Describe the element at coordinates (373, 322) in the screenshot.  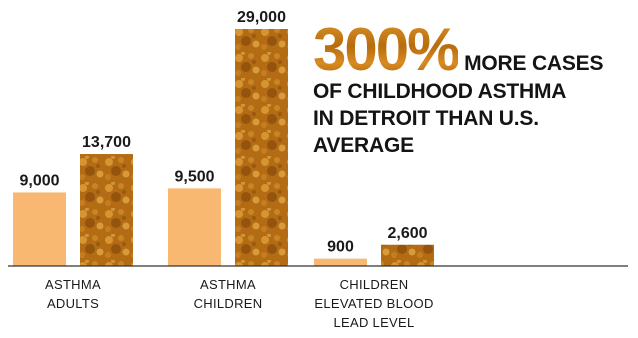
I see `category-label-2-2: LEAD LEVEL` at that location.